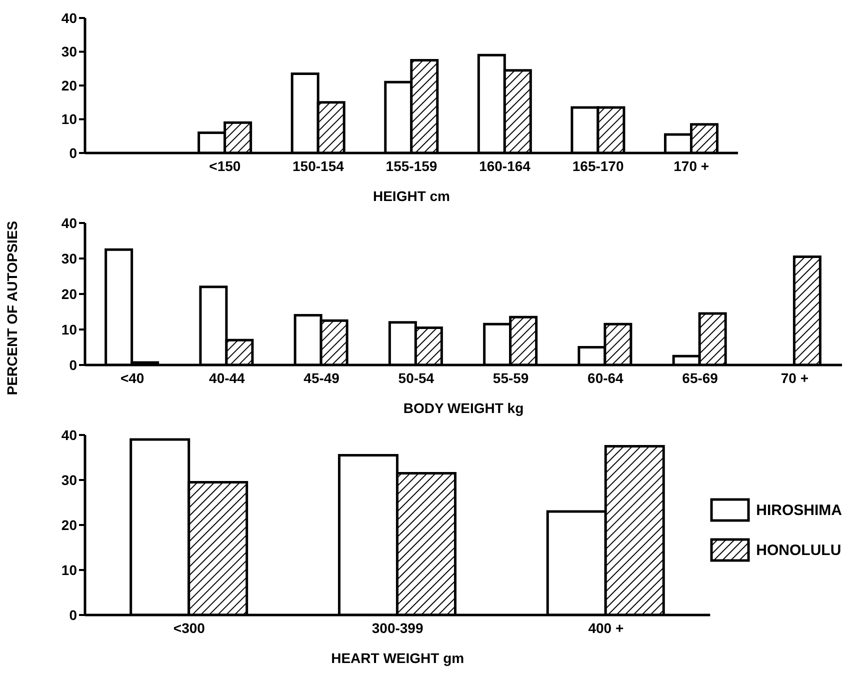 Image resolution: width=860 pixels, height=682 pixels. I want to click on x-tick-label: 170 +, so click(692, 166).